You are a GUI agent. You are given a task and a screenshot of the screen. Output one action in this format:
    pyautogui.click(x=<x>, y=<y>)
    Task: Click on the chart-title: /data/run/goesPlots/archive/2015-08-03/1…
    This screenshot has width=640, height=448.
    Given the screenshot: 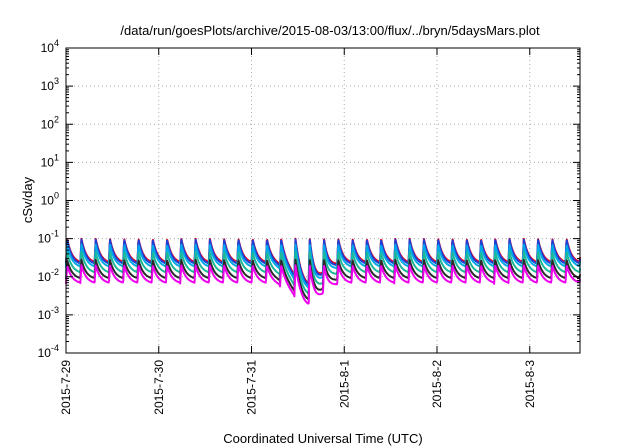 What is the action you would take?
    pyautogui.click(x=330, y=30)
    